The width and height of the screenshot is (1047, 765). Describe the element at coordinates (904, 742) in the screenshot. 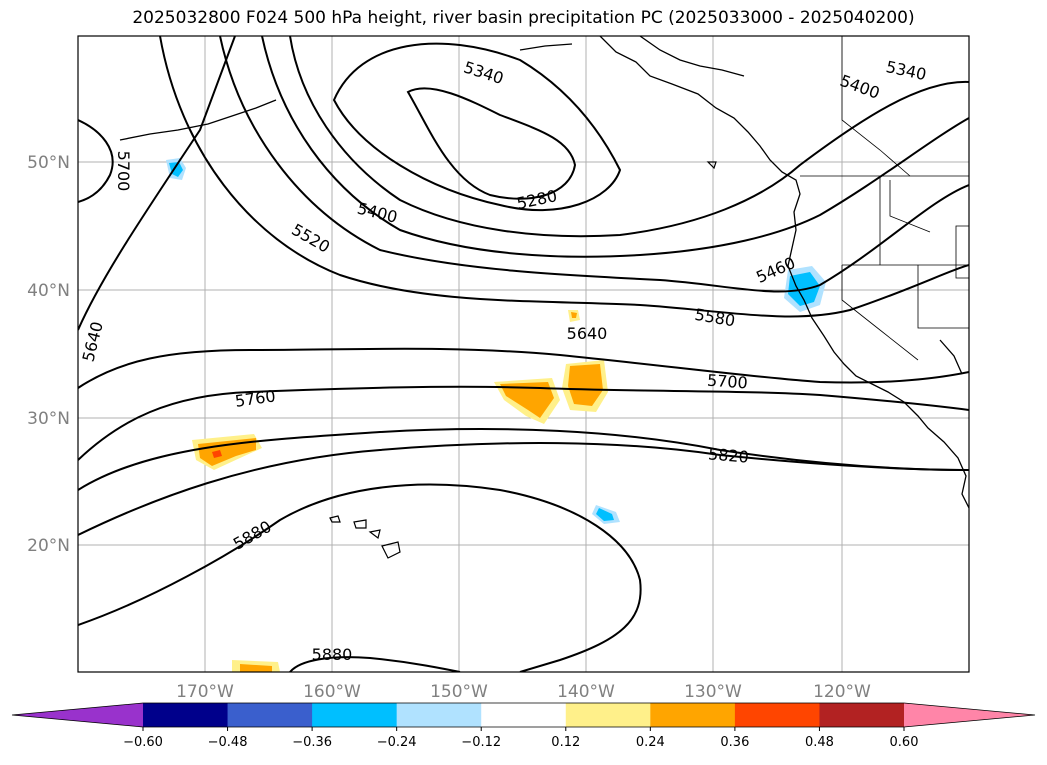

I see `colorbar-tick-label: 0.60` at that location.